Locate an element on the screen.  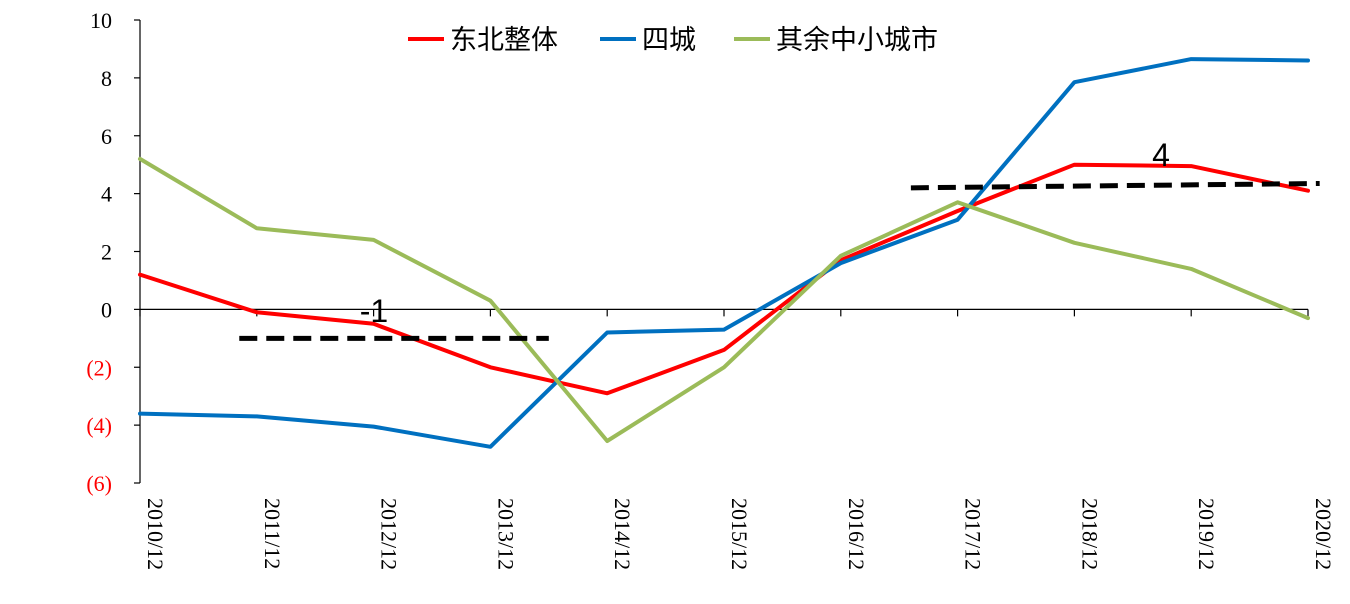
x-tick-label: 2016/12 is located at coordinates (856, 534).